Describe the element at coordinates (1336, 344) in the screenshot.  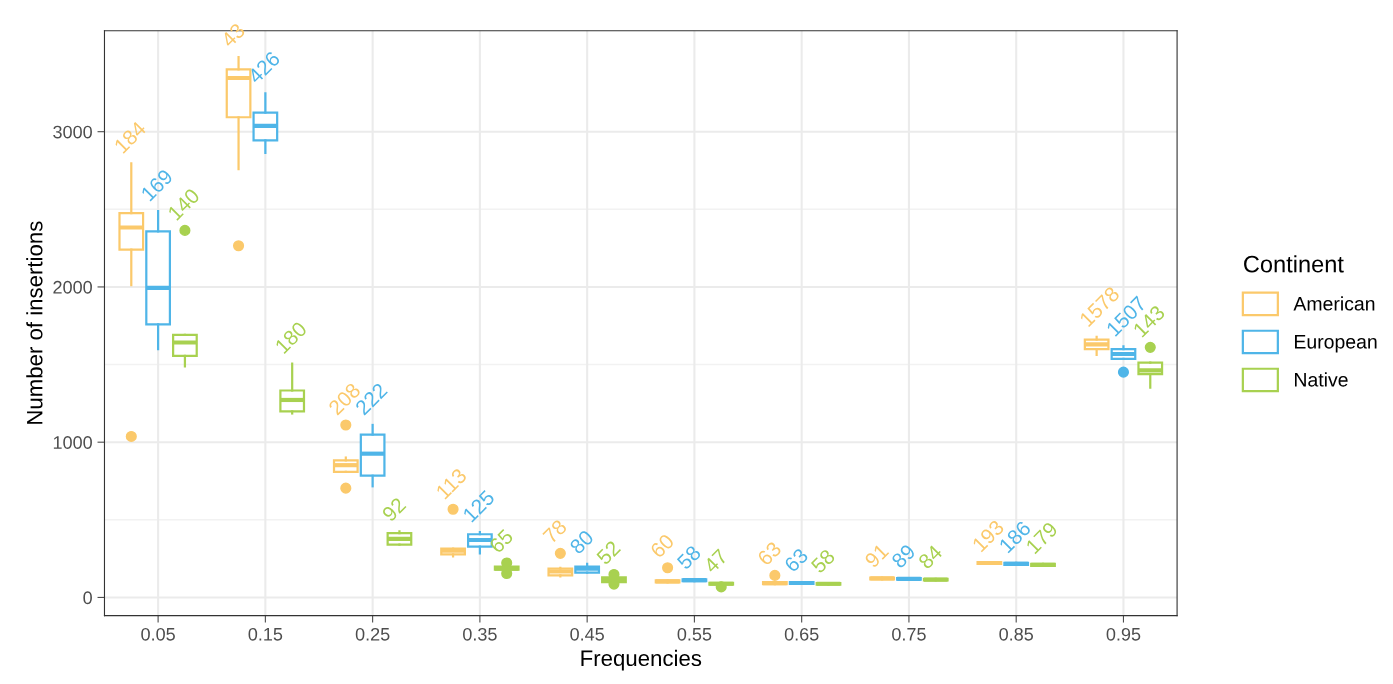
I see `legend-label: European` at that location.